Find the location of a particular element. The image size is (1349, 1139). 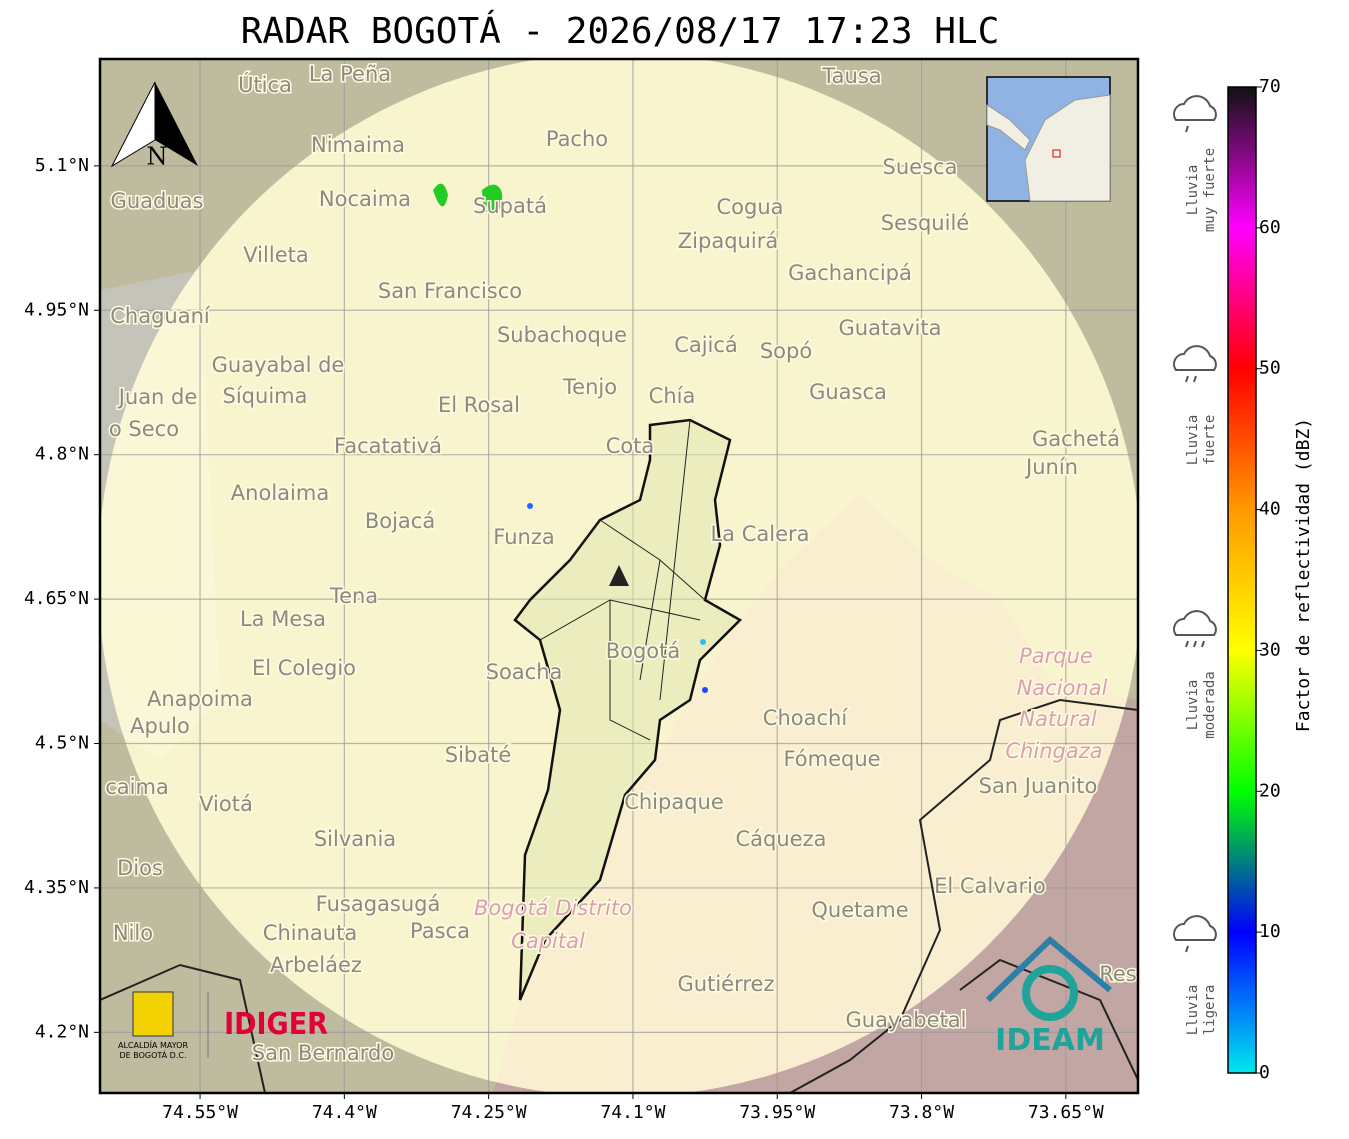

ideam-logo: IDEAM is located at coordinates (1050, 1040).